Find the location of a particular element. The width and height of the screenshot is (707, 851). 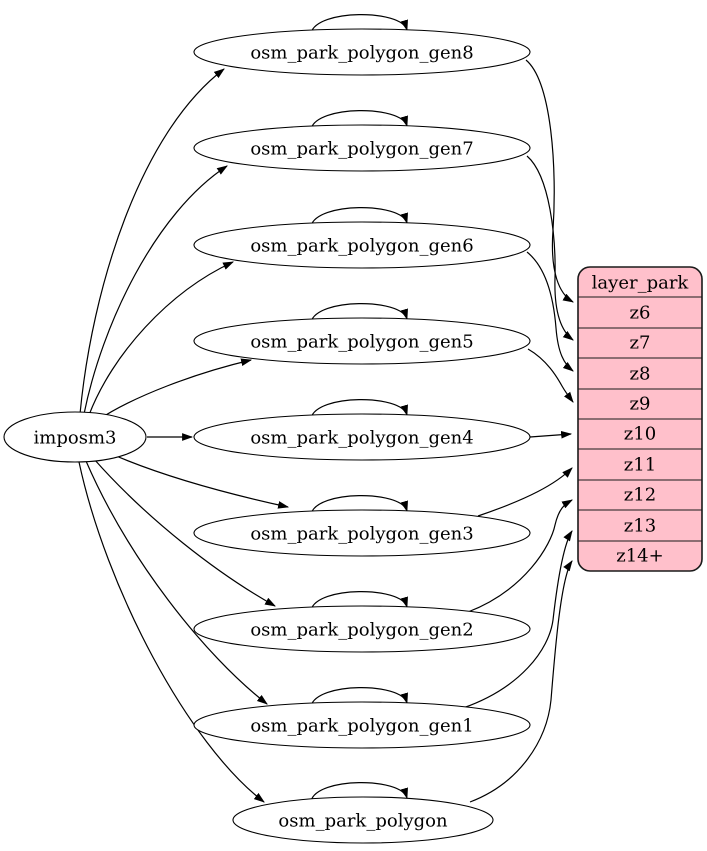

node-osm-park-polygon-gen8: osm_park_polygon_gen8 is located at coordinates (362, 52).